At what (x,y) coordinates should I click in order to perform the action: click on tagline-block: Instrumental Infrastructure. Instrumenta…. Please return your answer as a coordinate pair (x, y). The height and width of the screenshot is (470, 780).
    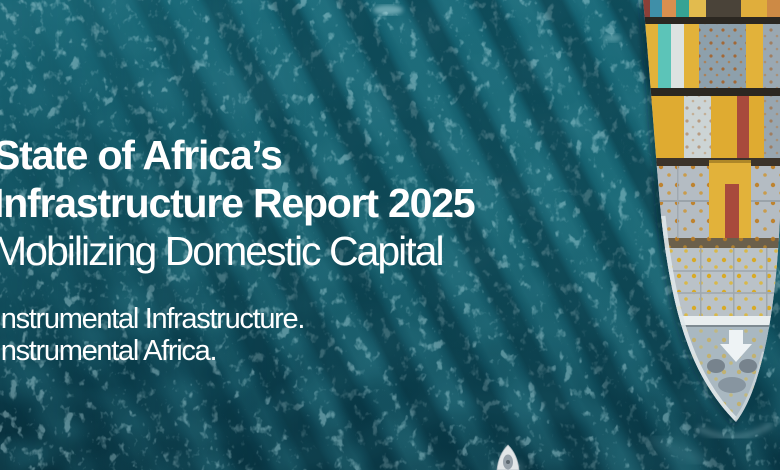
    Looking at the image, I should click on (152, 335).